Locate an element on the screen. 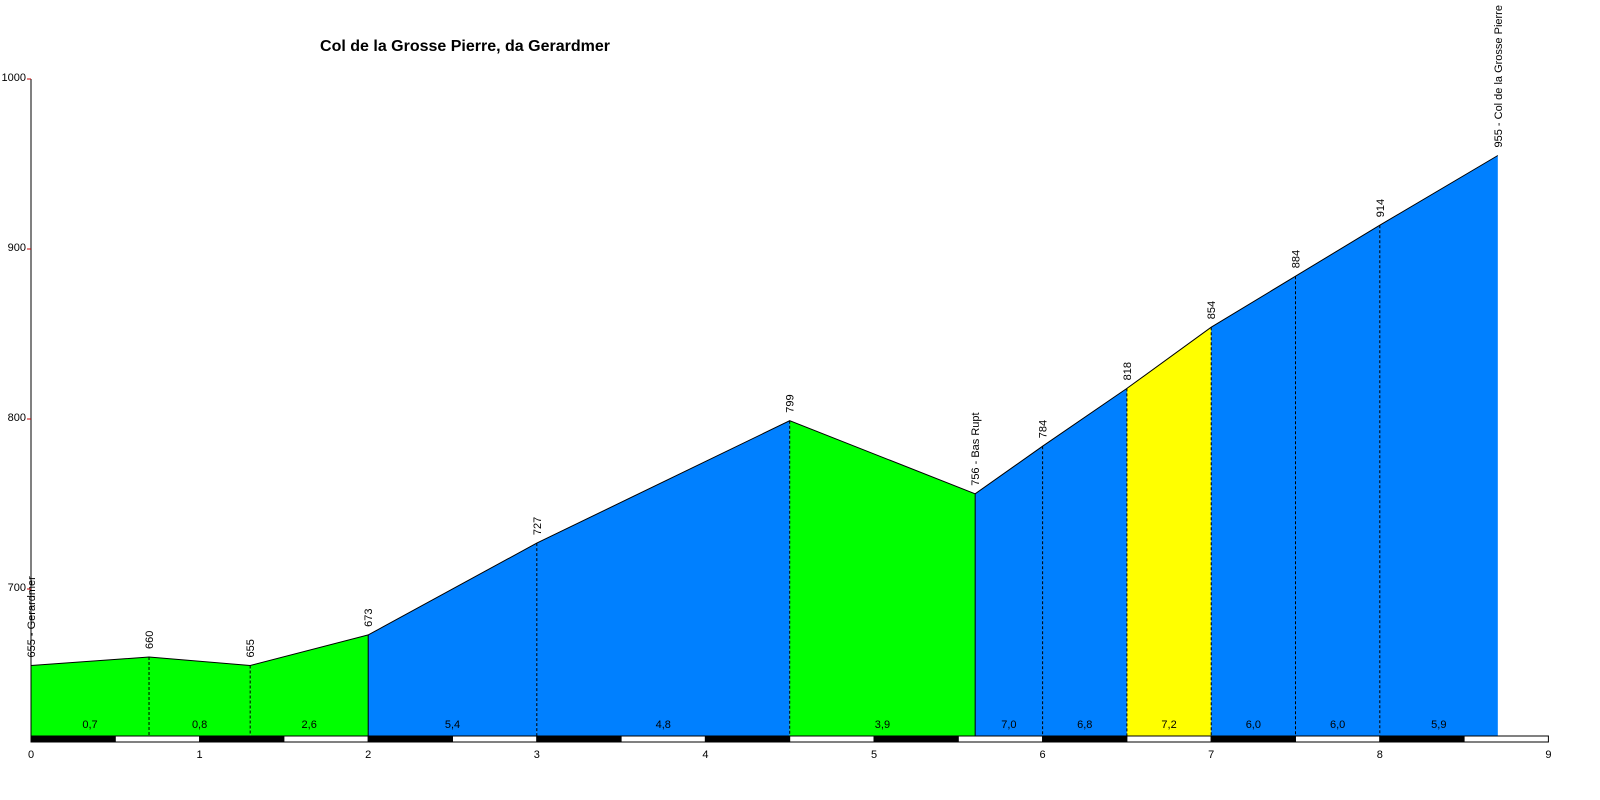  elevation-label-2: 660 is located at coordinates (150, 640).